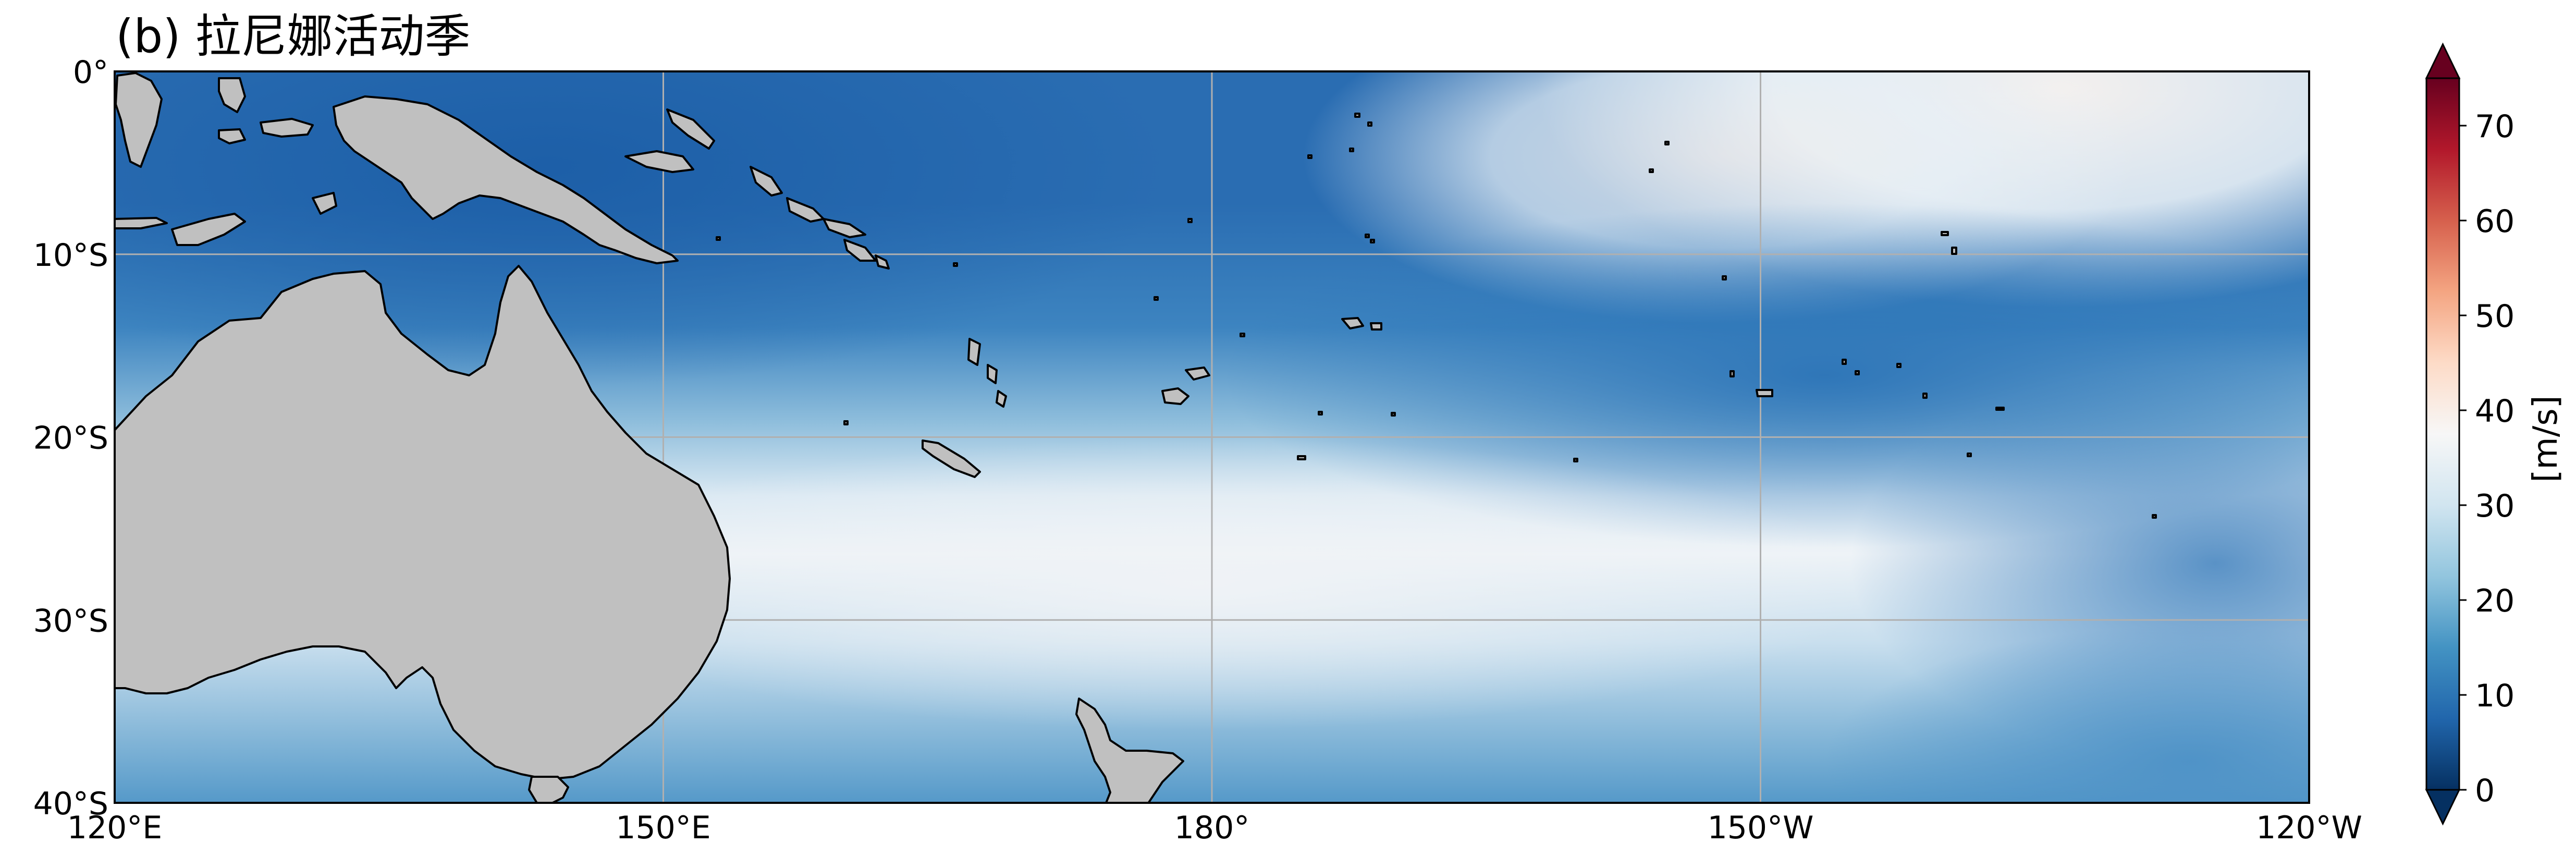 The image size is (2576, 868). What do you see at coordinates (659, 162) in the screenshot?
I see `new-britain-island` at bounding box center [659, 162].